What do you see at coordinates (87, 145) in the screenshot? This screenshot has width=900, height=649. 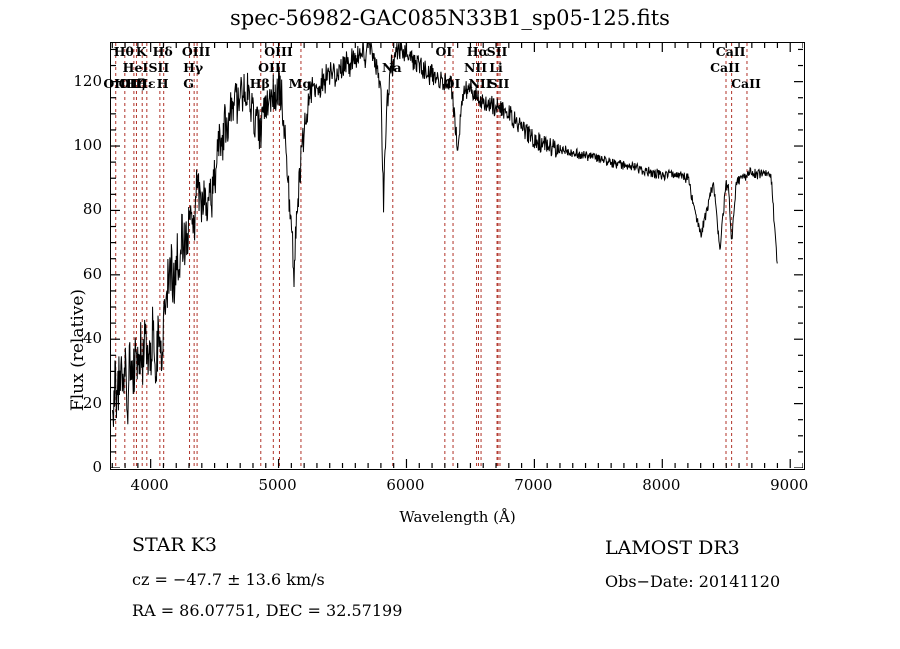 I see `y-tick-100: 100` at bounding box center [87, 145].